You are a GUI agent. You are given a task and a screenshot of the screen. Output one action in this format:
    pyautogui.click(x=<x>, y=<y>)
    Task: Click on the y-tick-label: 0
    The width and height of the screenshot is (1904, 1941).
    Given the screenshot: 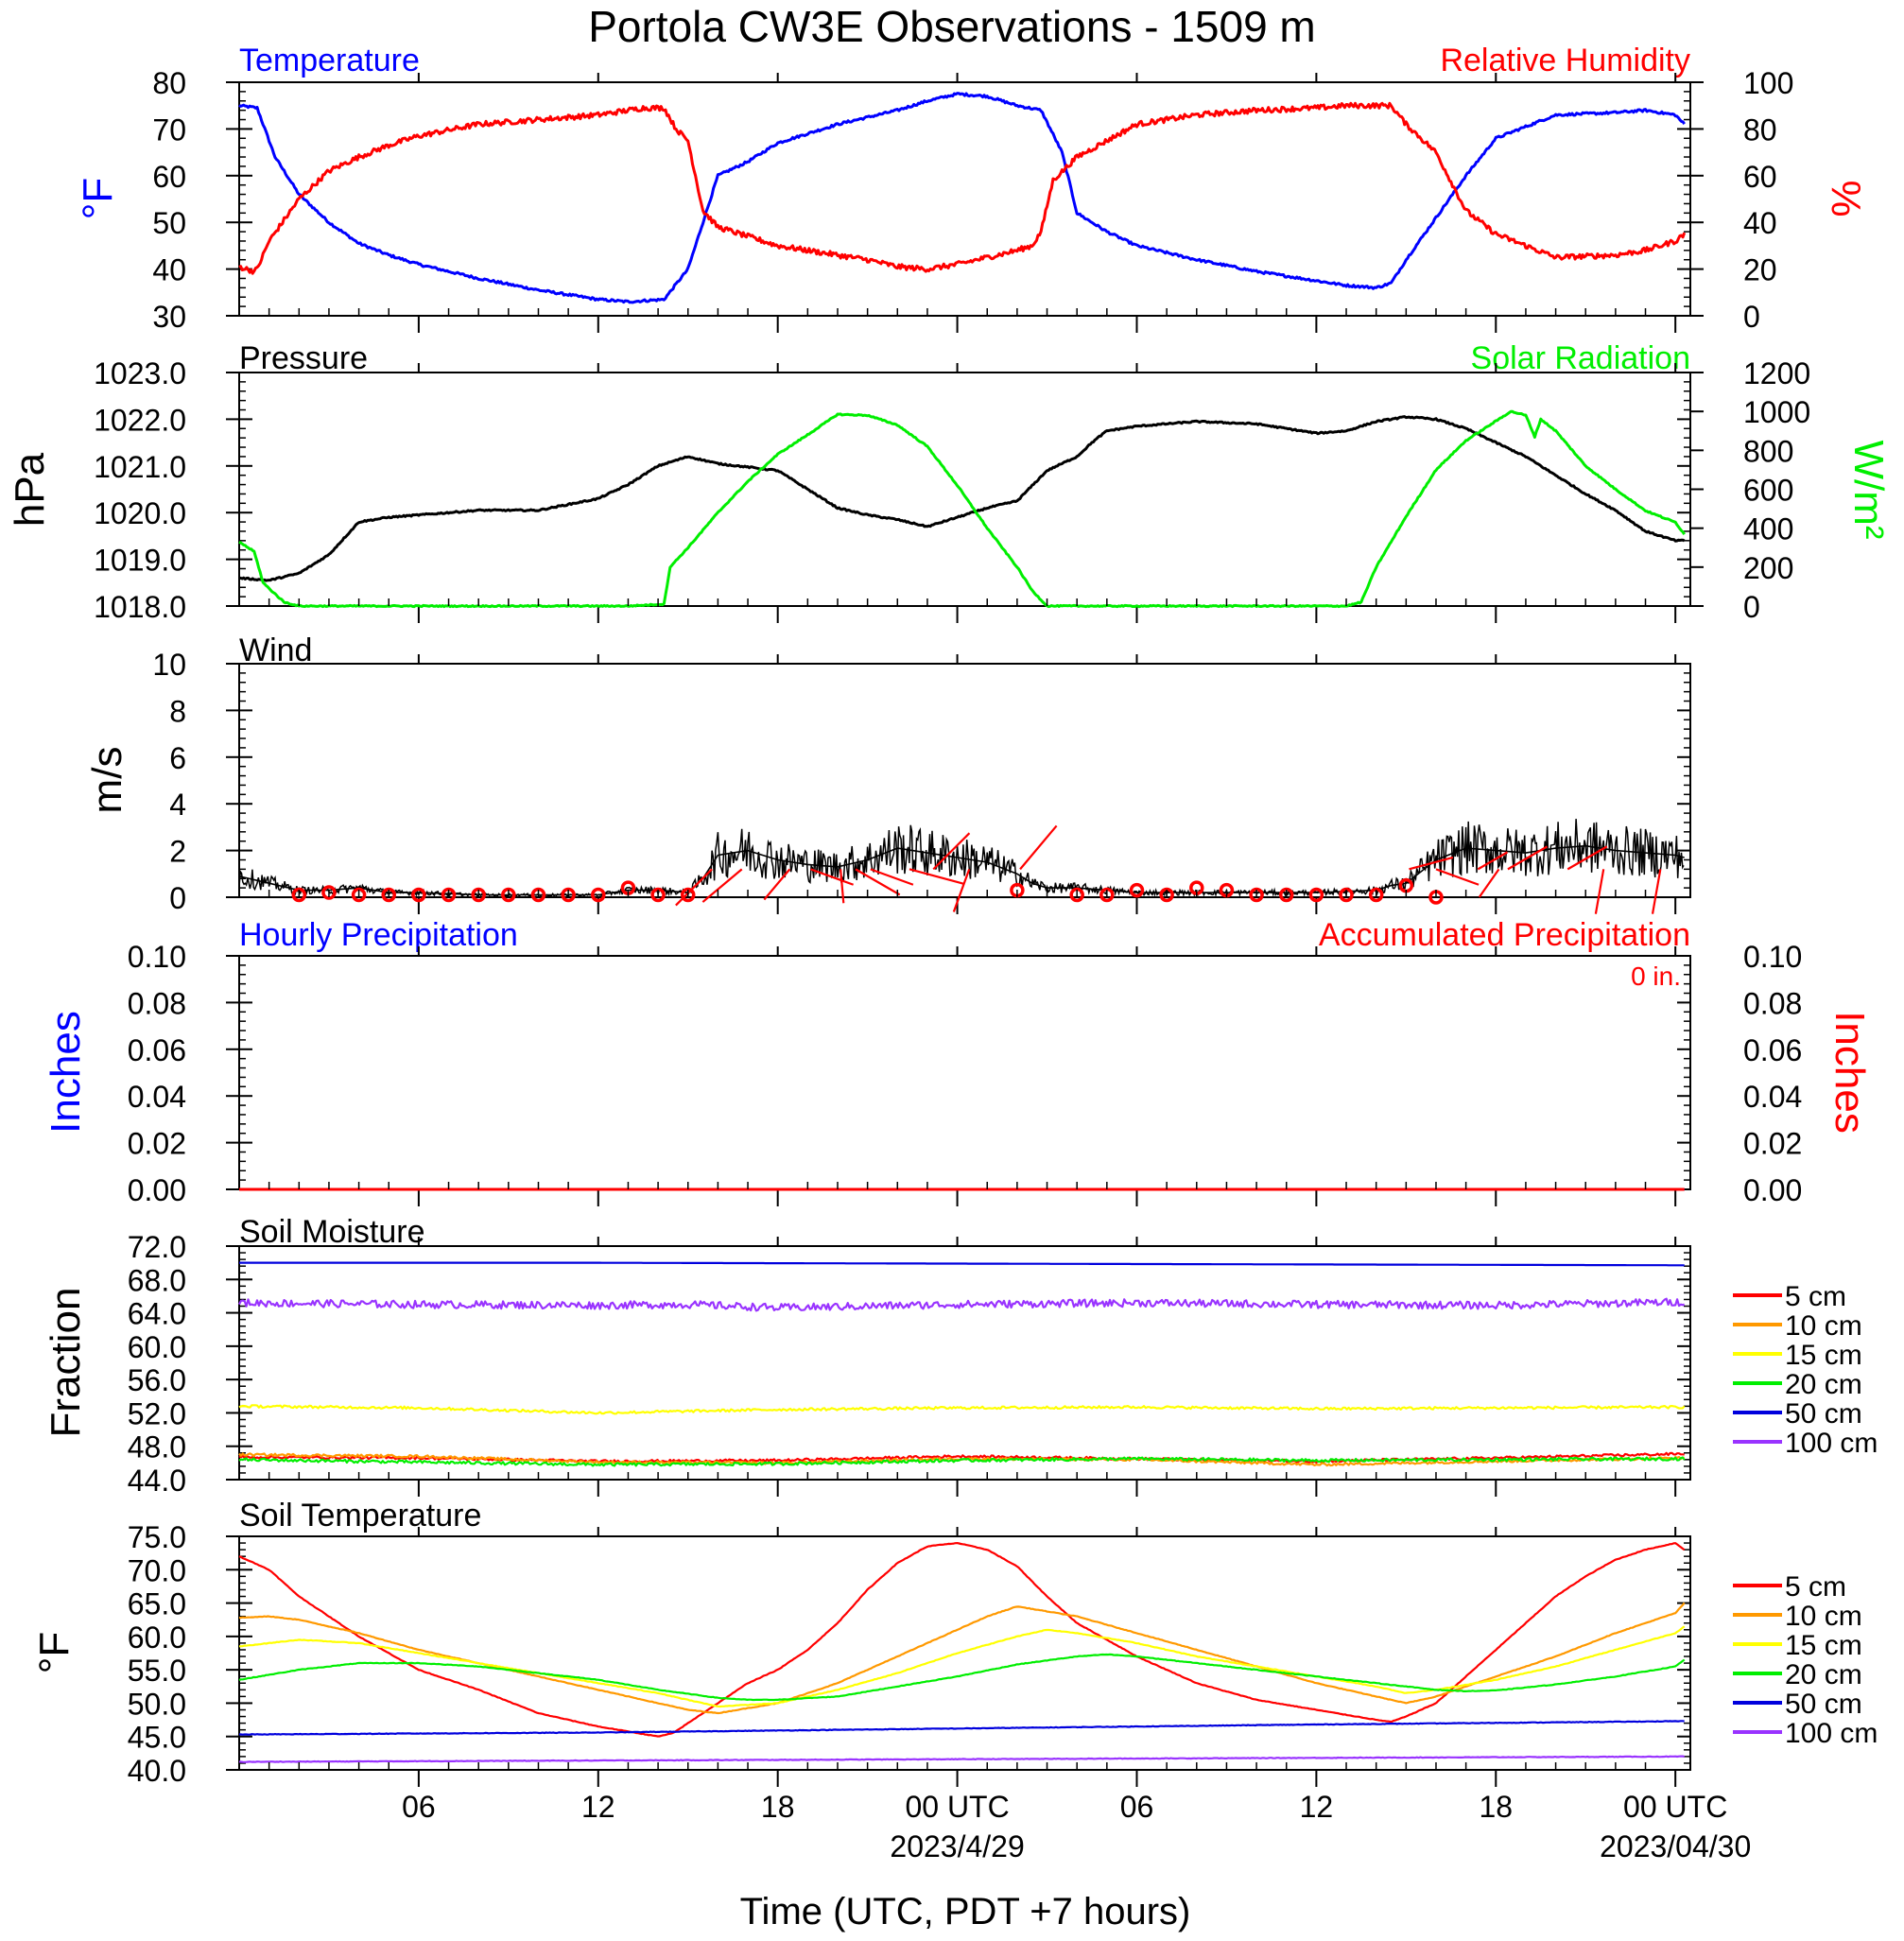 What is the action you would take?
    pyautogui.click(x=177, y=898)
    